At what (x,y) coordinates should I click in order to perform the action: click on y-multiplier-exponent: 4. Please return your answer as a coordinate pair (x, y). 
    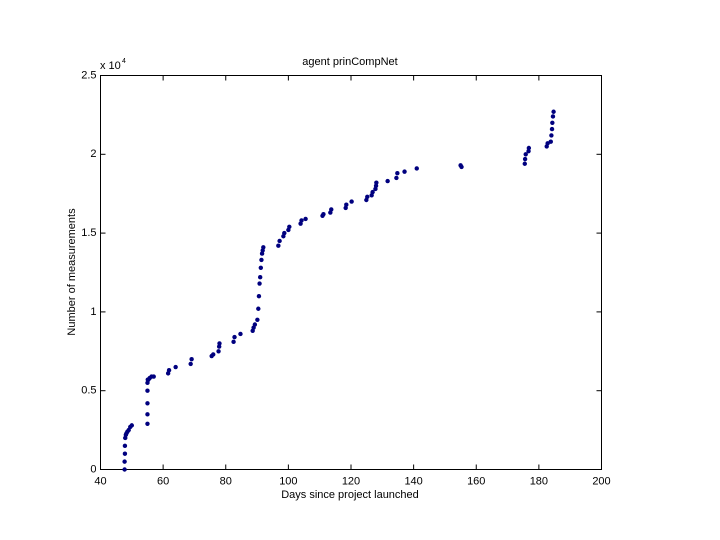
    Looking at the image, I should click on (124, 61).